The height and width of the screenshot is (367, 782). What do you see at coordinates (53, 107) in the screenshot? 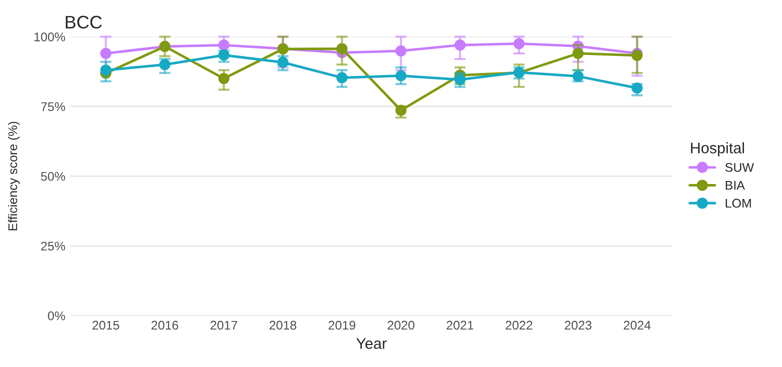
I see `y-tick-label: 75%` at bounding box center [53, 107].